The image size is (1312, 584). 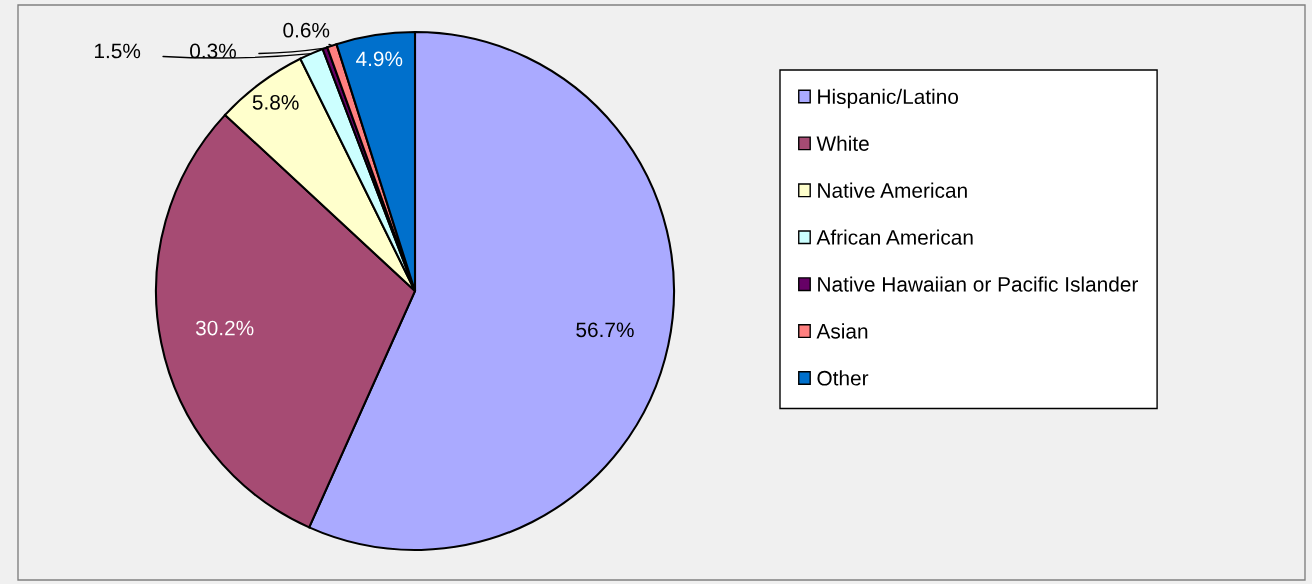 What do you see at coordinates (275, 102) in the screenshot?
I see `data-label: 5.8%` at bounding box center [275, 102].